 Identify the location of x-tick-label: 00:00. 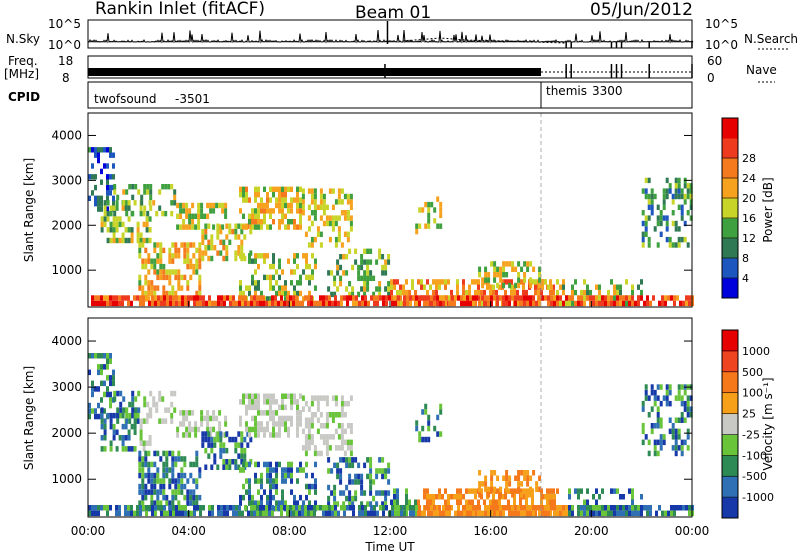
(88, 531).